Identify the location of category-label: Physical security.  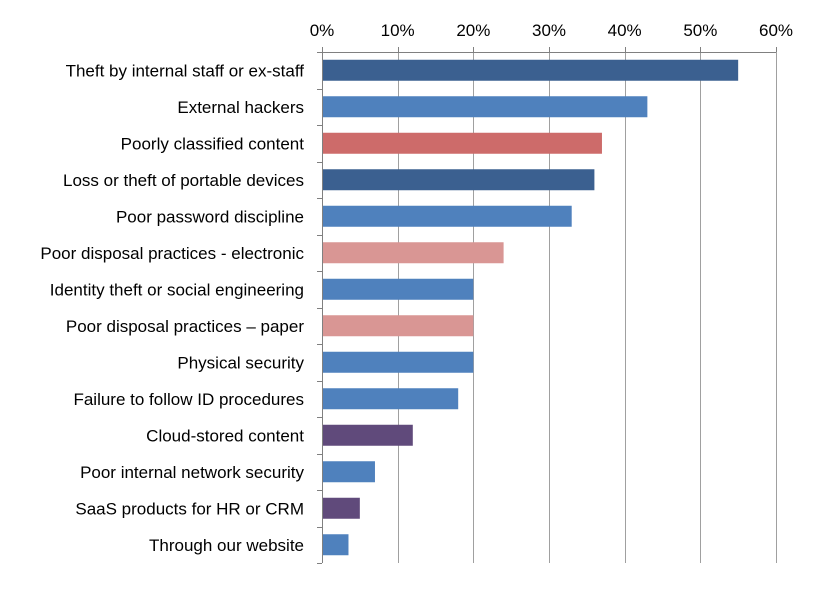
(240, 362).